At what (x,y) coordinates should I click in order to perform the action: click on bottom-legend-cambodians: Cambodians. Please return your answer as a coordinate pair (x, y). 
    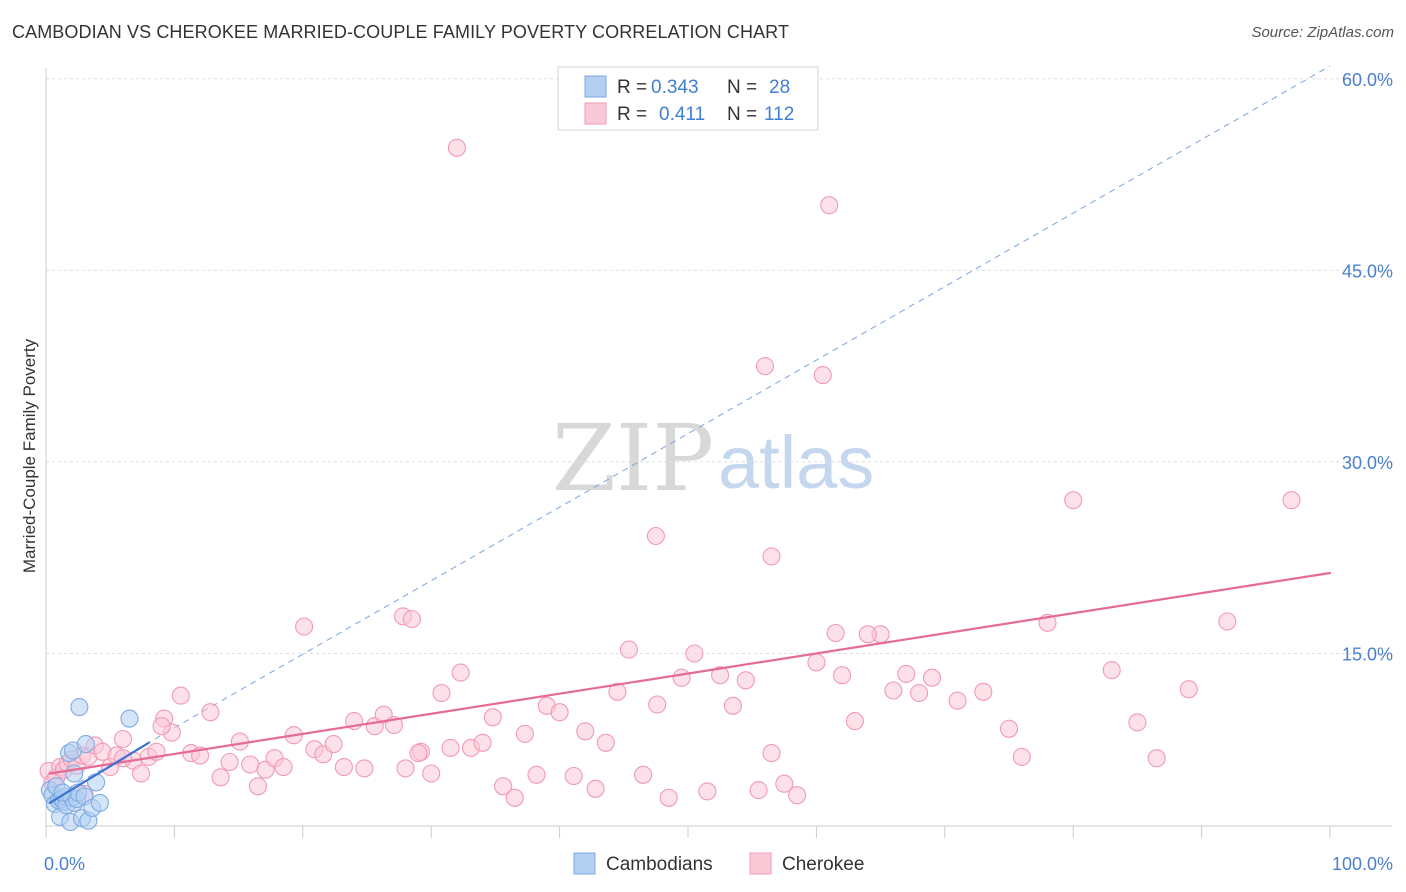
    Looking at the image, I should click on (659, 864).